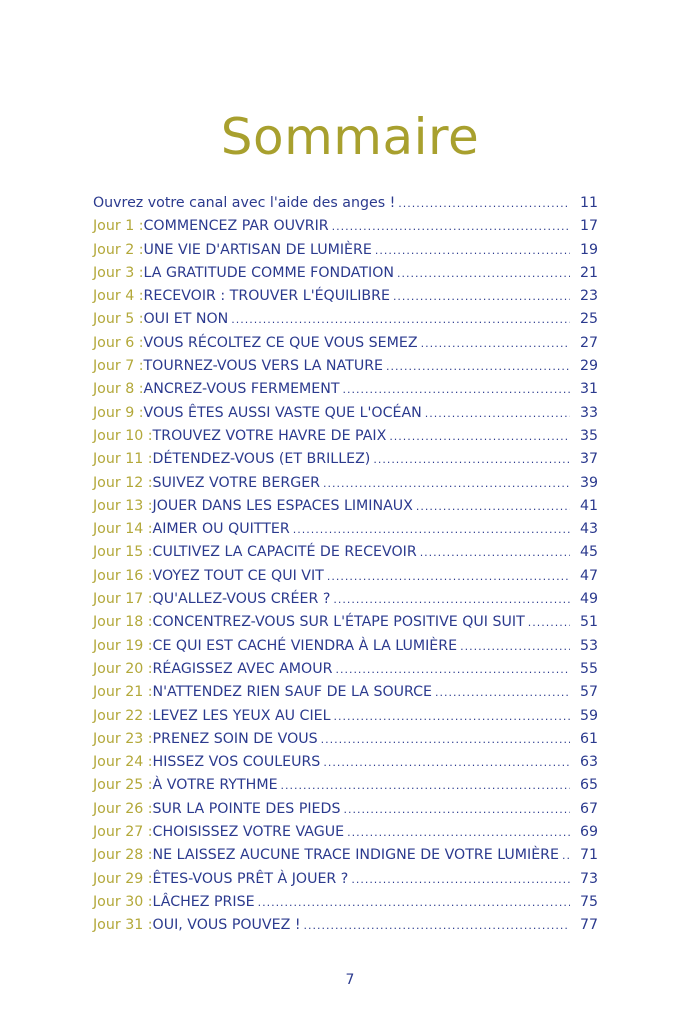 This screenshot has height=1027, width=700. Describe the element at coordinates (241, 389) in the screenshot. I see `entry-title: ANCREZ-VOUS FERMEMENT` at that location.